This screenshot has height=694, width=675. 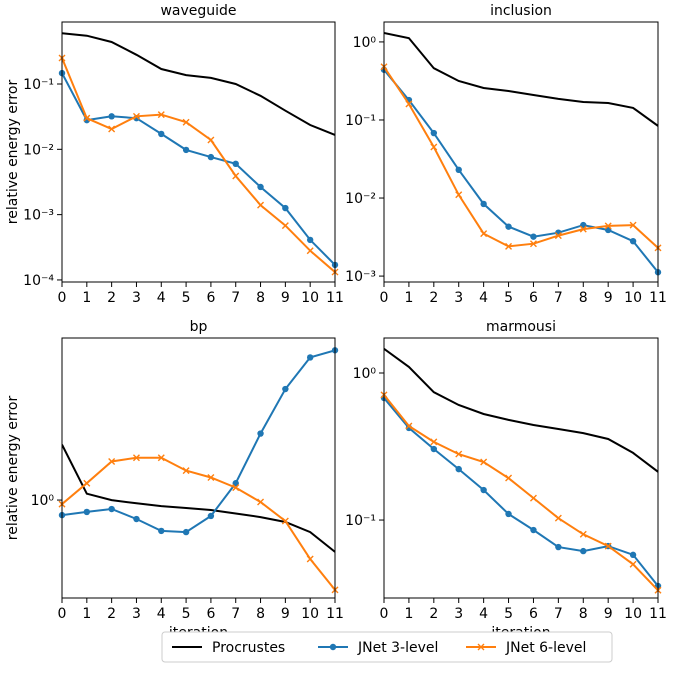 I want to click on legend-label: JNet 3-level, so click(x=397, y=648).